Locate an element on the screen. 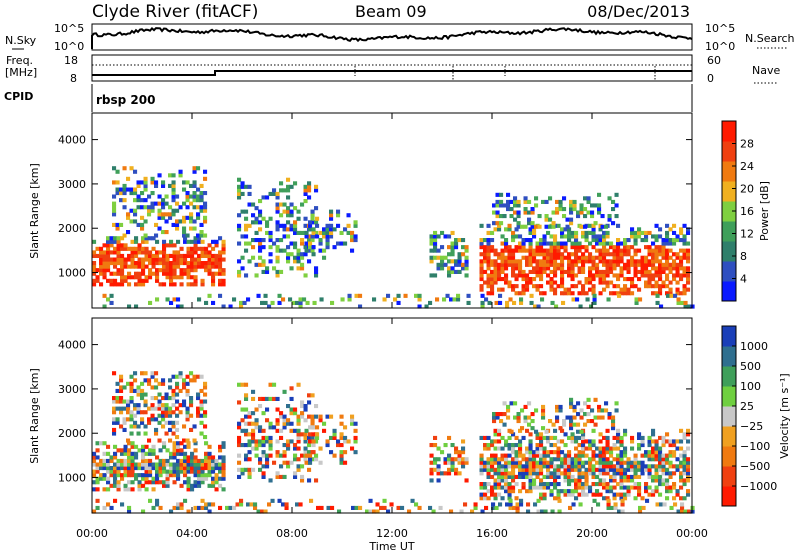 The width and height of the screenshot is (800, 554). colorbar-tick-label: 8 is located at coordinates (743, 256).